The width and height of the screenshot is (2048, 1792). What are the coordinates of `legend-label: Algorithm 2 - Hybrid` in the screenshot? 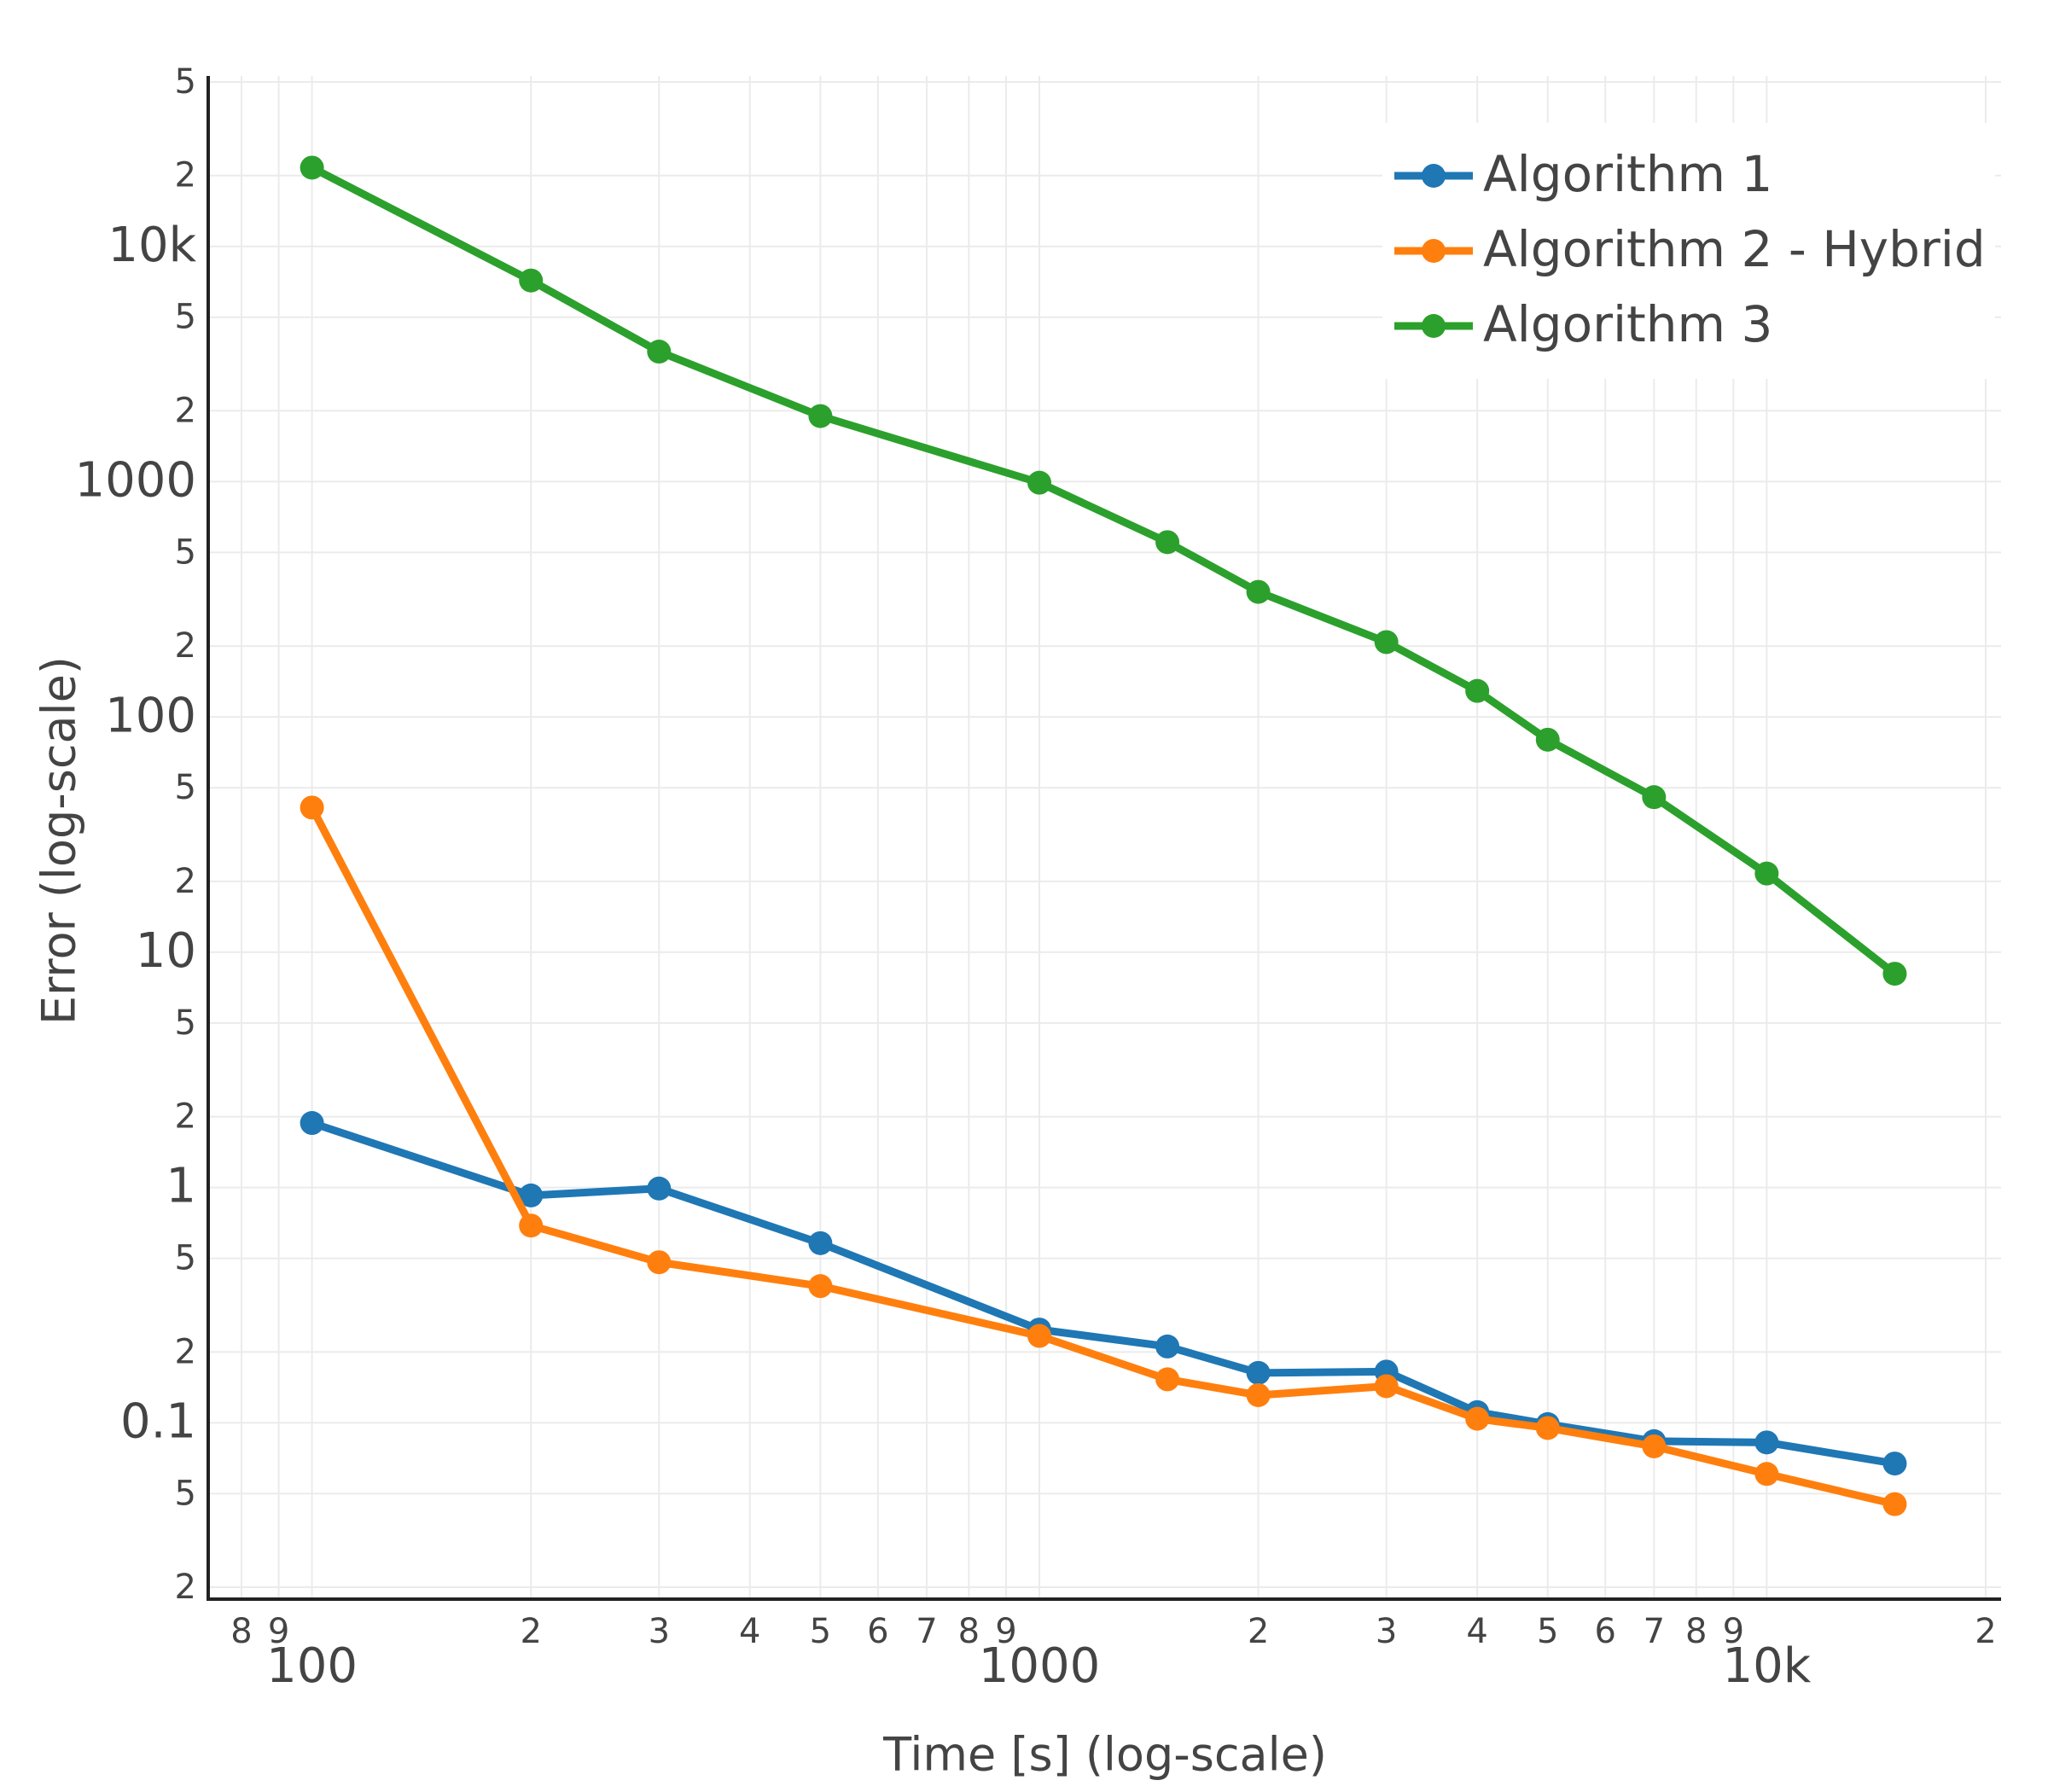 It's located at (1734, 249).